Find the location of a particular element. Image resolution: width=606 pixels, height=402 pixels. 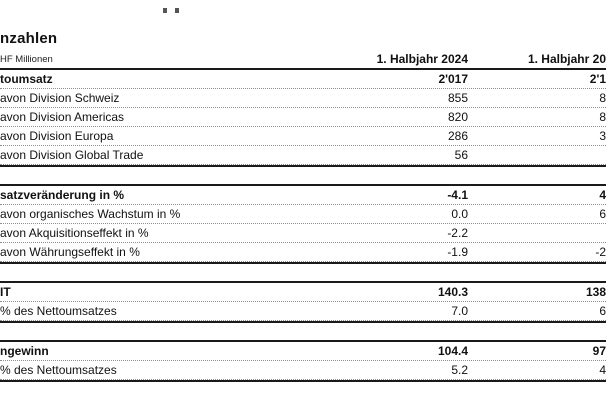

value-2024: -2.2 is located at coordinates (457, 233).